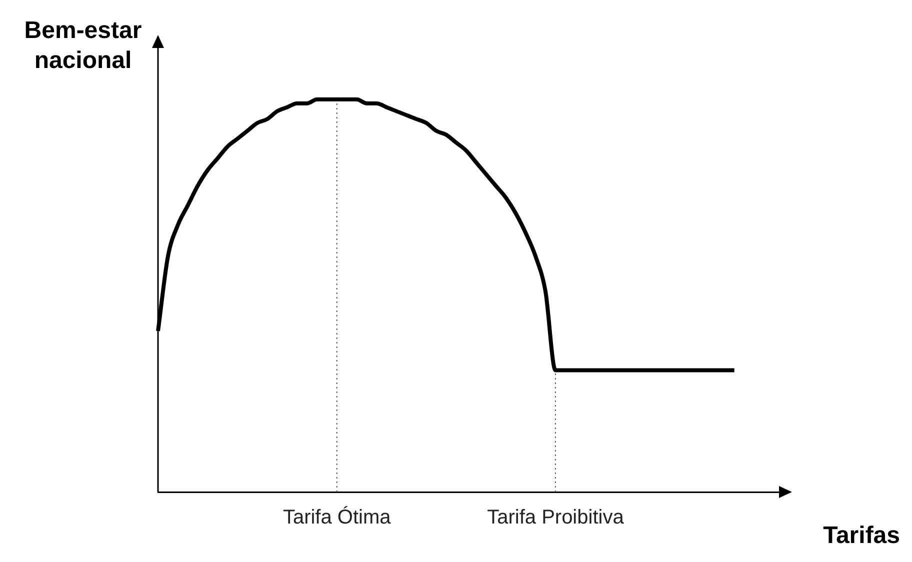  Describe the element at coordinates (556, 517) in the screenshot. I see `x-tick-label: Tarifa Proibitiva` at that location.